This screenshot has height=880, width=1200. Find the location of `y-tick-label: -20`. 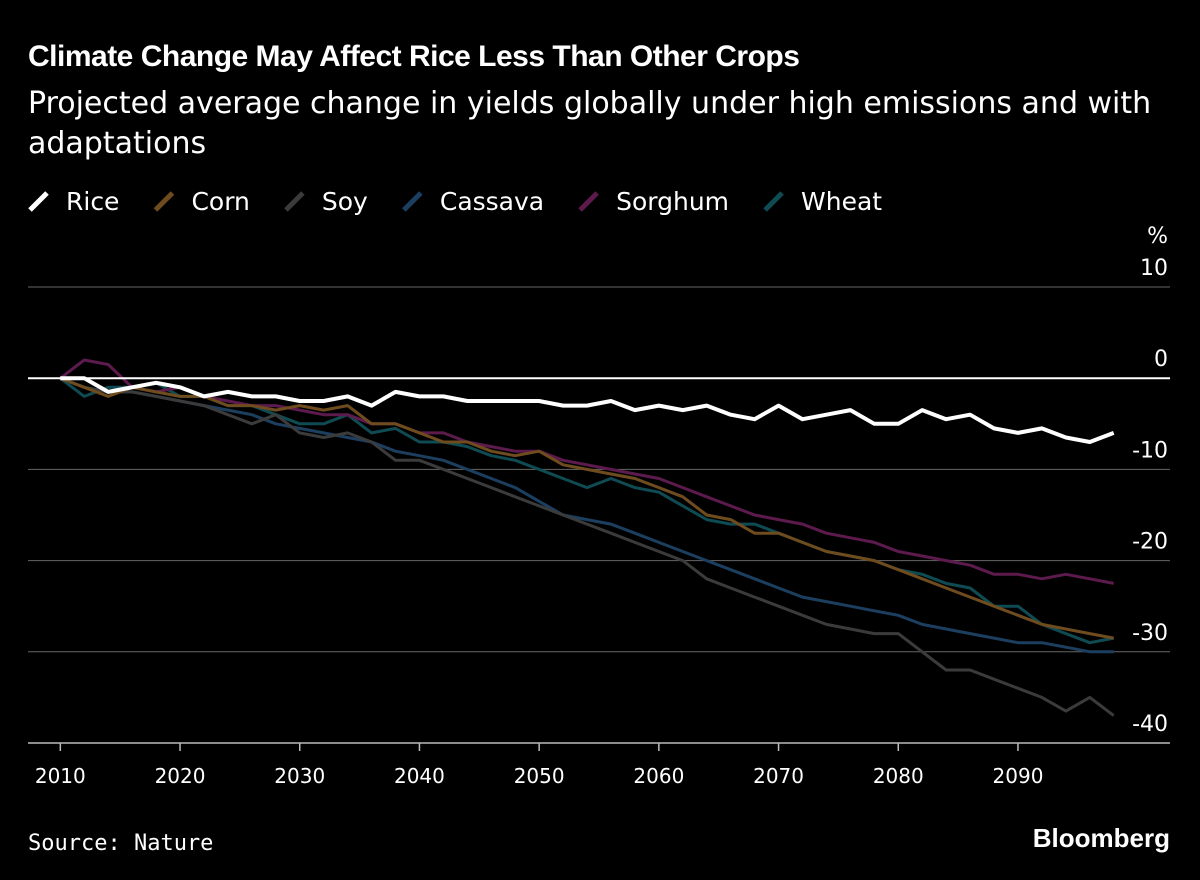

y-tick-label: -20 is located at coordinates (1150, 542).